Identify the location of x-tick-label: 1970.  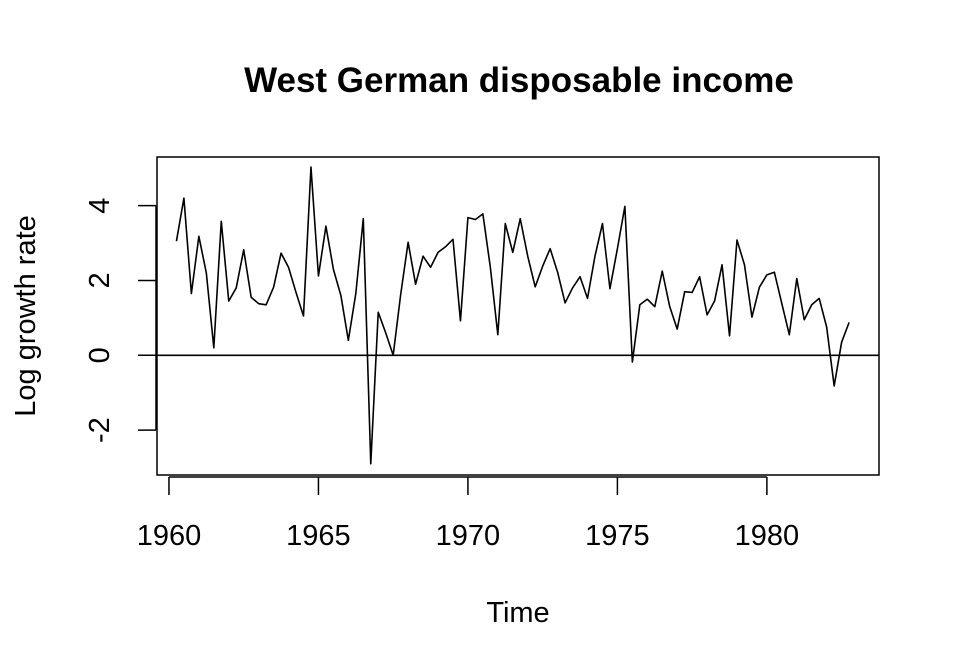
(468, 536).